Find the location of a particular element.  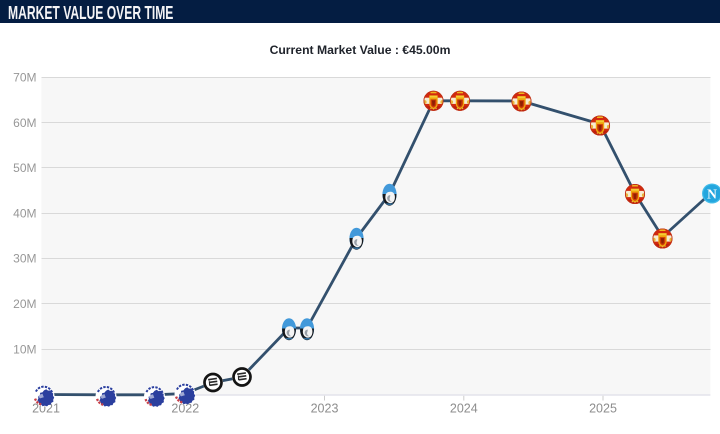

svg-text: 2023 is located at coordinates (325, 409).